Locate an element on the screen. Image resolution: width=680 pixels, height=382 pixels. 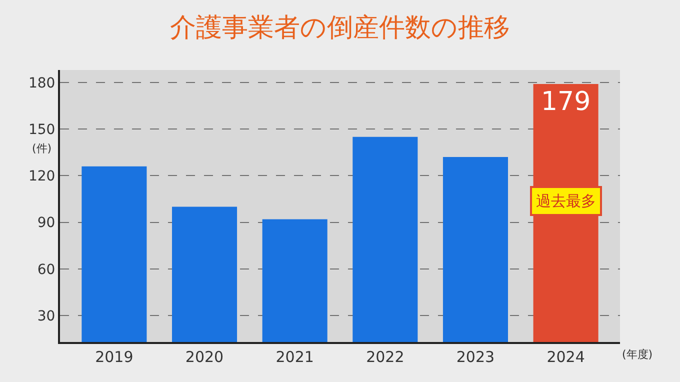
y-tick-label: 60 is located at coordinates (46, 270).